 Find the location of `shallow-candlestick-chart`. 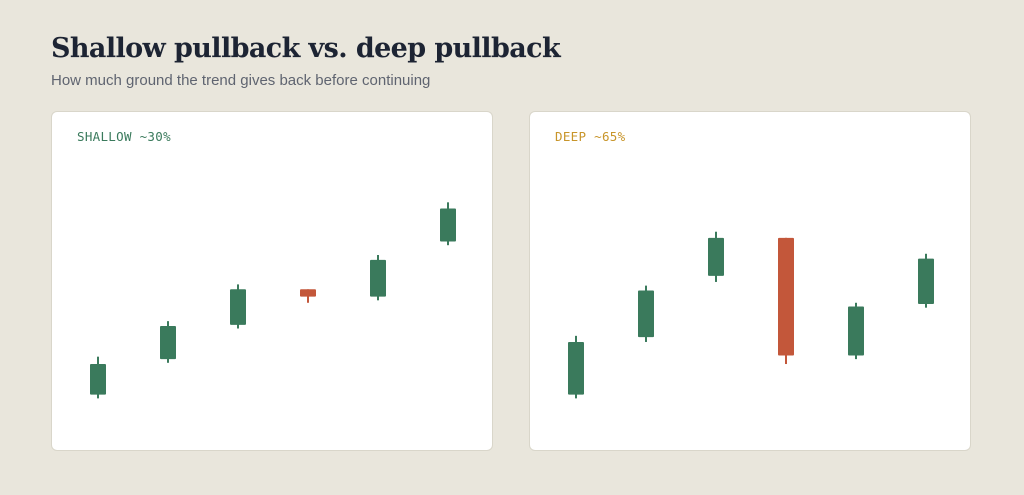

shallow-candlestick-chart is located at coordinates (273, 300).